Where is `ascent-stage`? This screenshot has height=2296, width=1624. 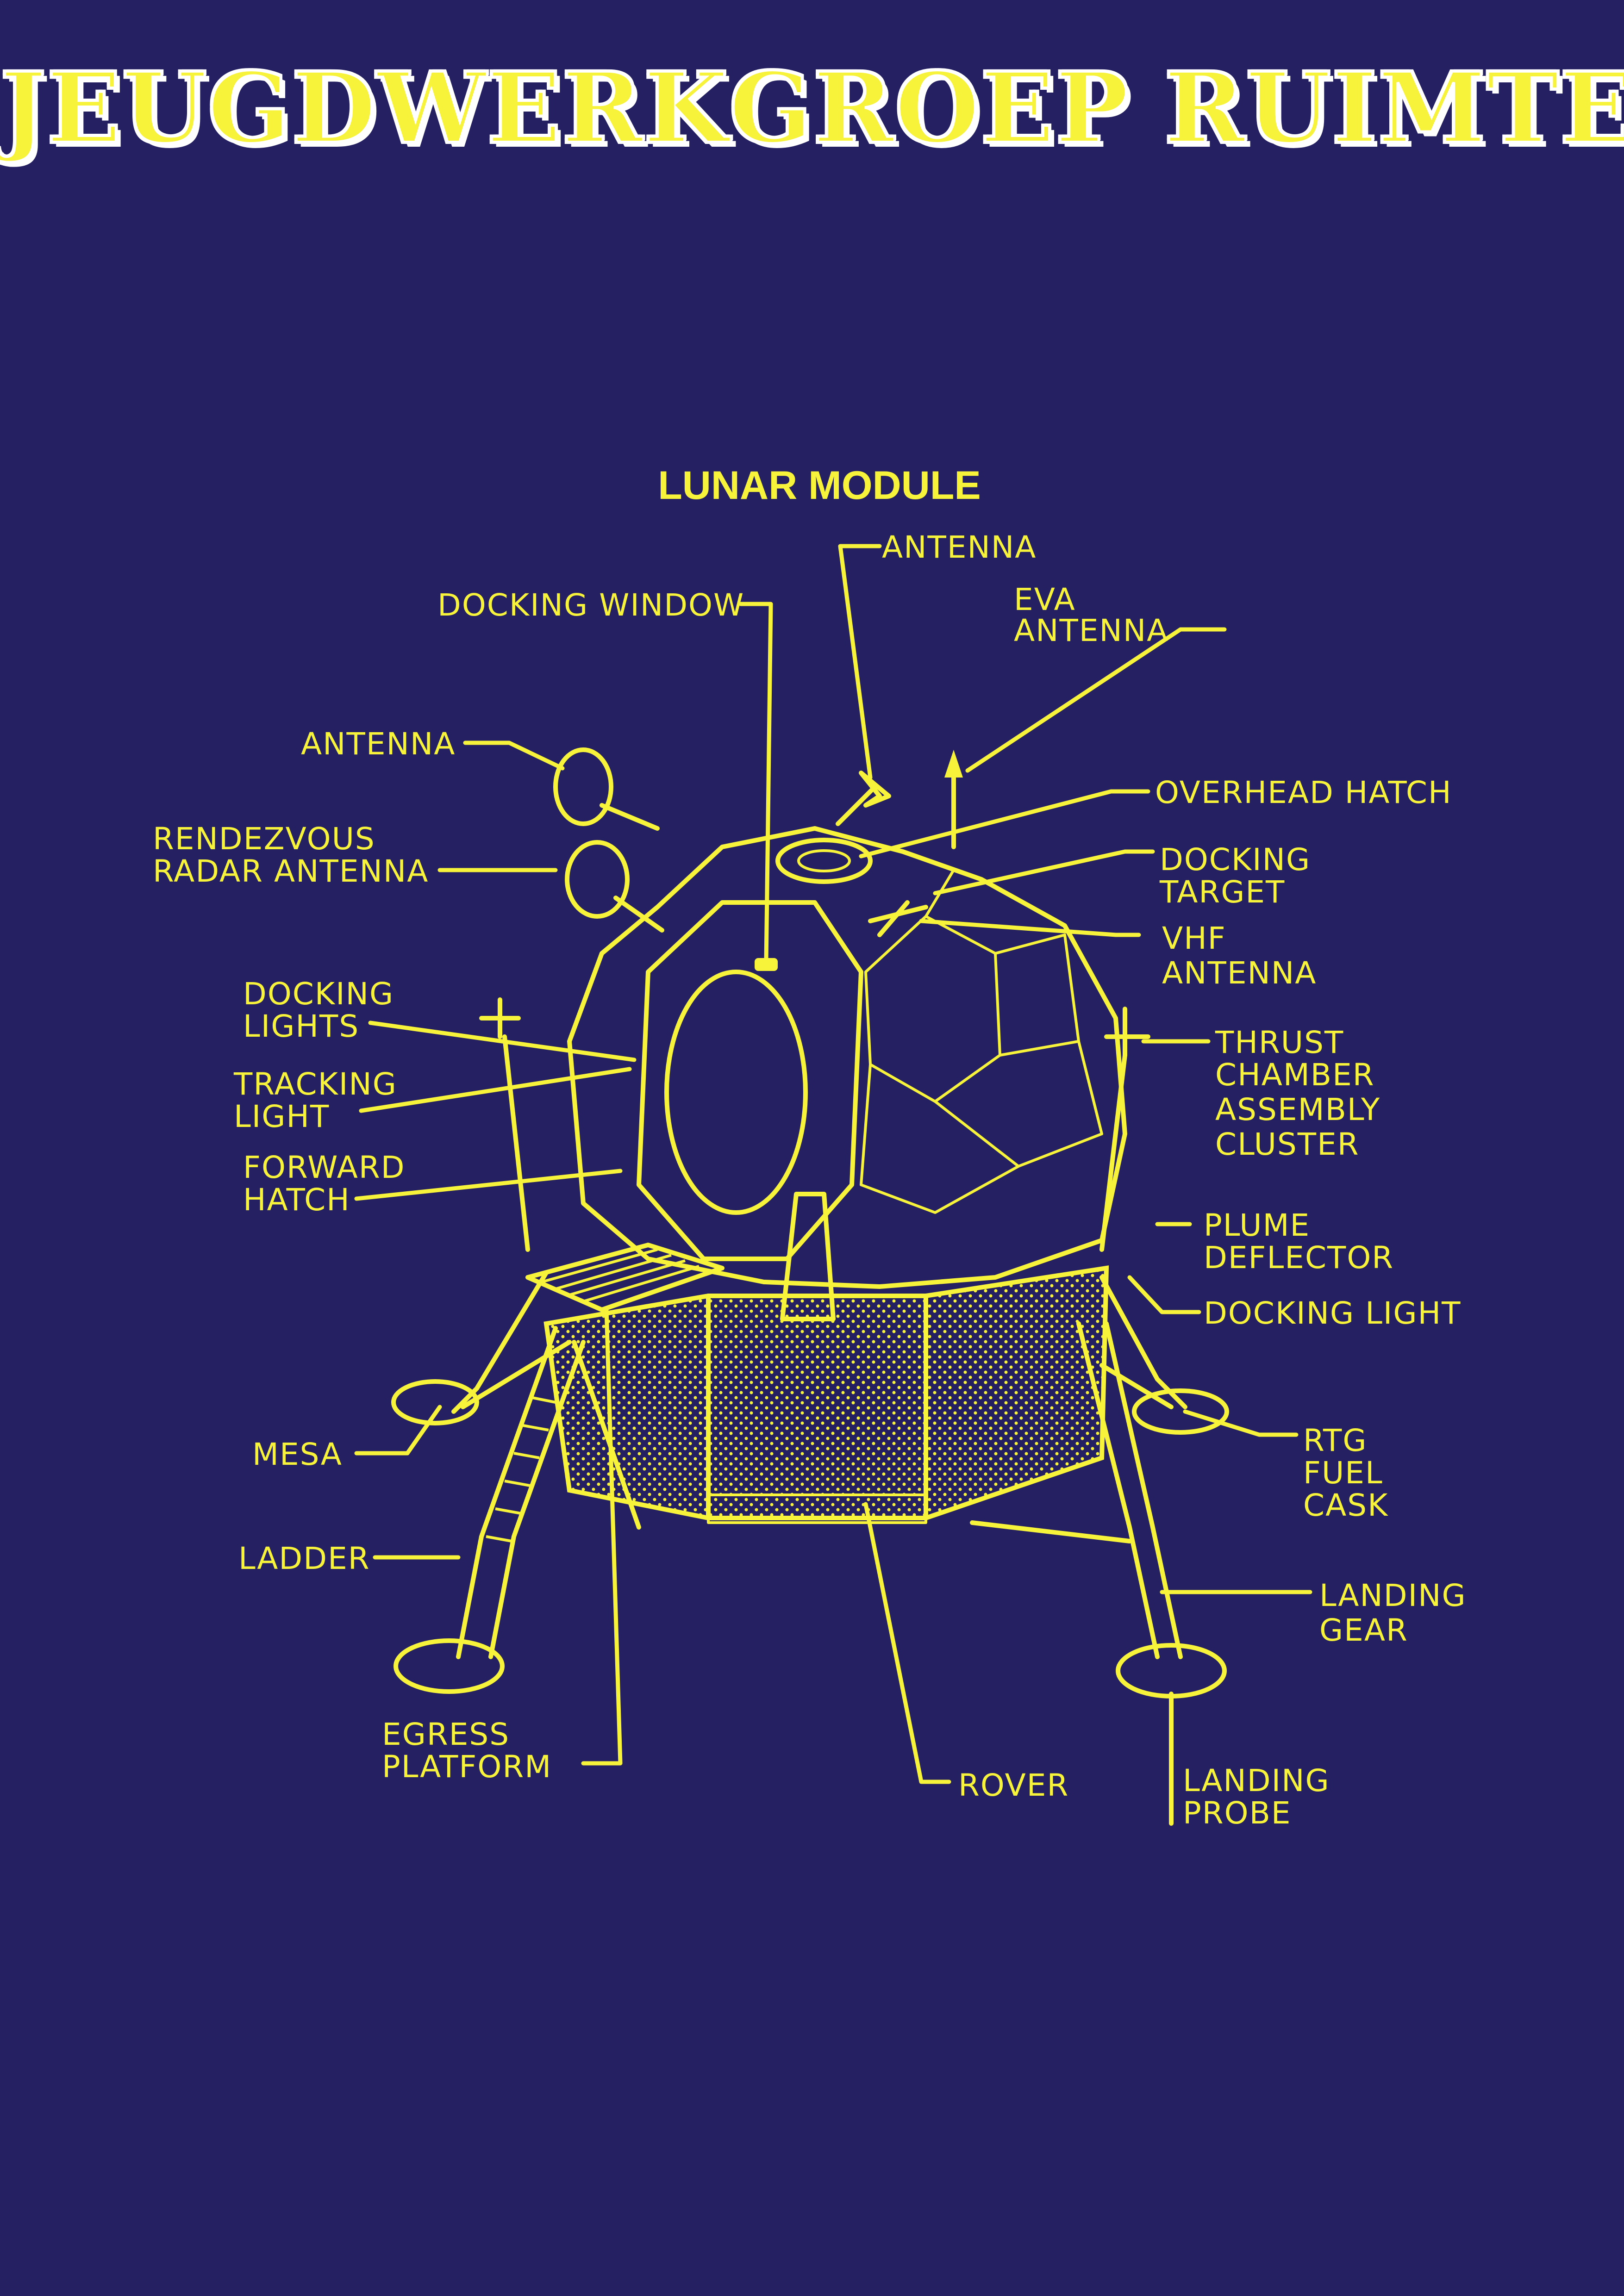
ascent-stage is located at coordinates (847, 1057).